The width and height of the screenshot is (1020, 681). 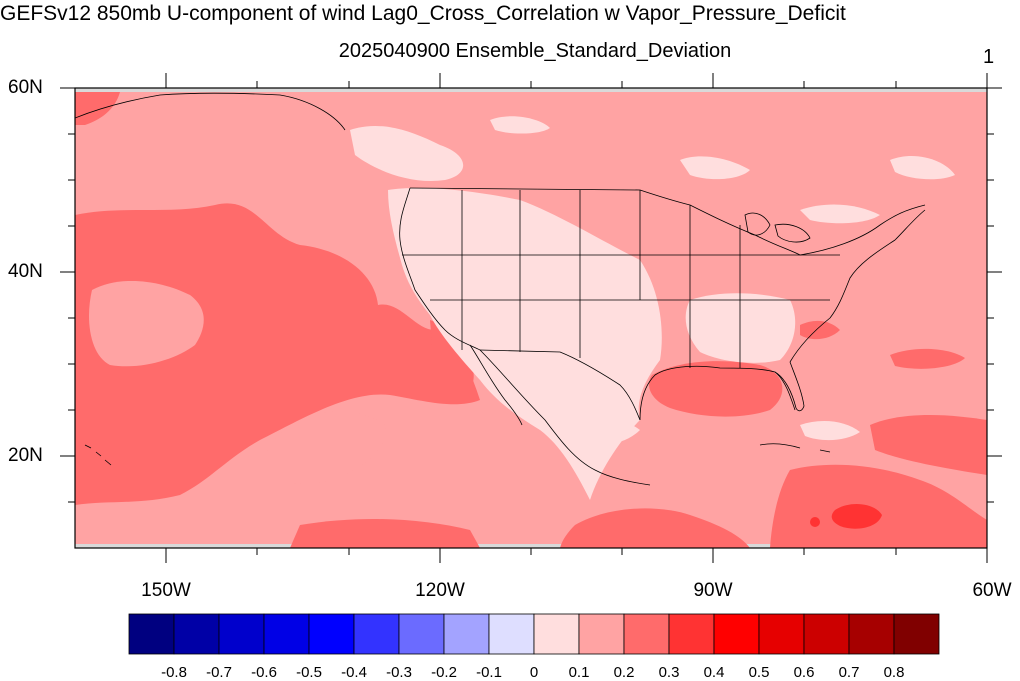 I want to click on lat-label-60n: 60N, so click(x=25, y=87).